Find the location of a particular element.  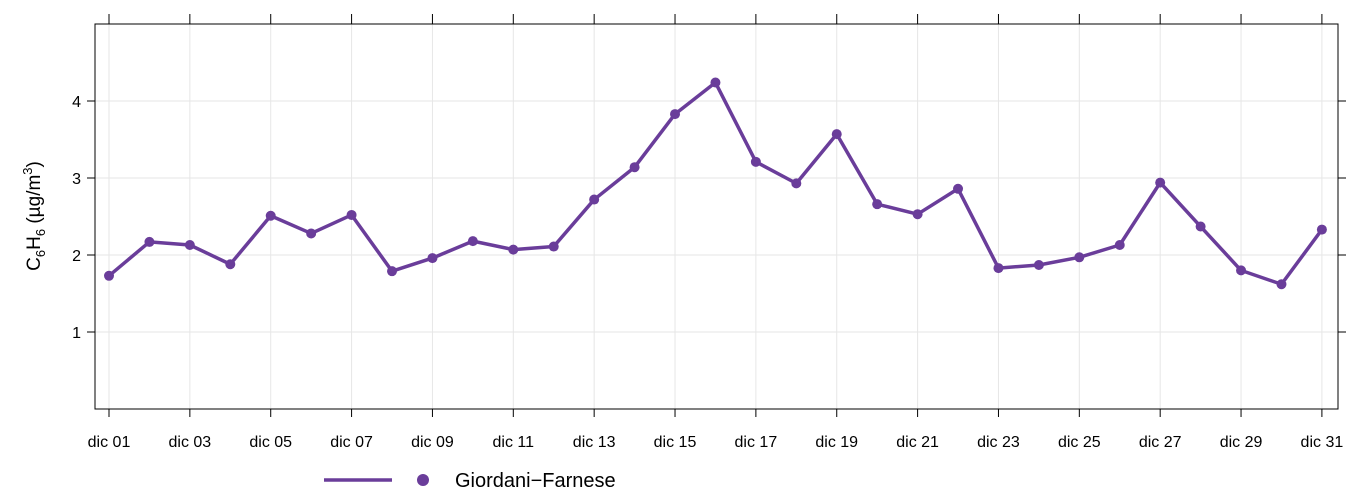

y-tick-label: 4 is located at coordinates (76, 102).